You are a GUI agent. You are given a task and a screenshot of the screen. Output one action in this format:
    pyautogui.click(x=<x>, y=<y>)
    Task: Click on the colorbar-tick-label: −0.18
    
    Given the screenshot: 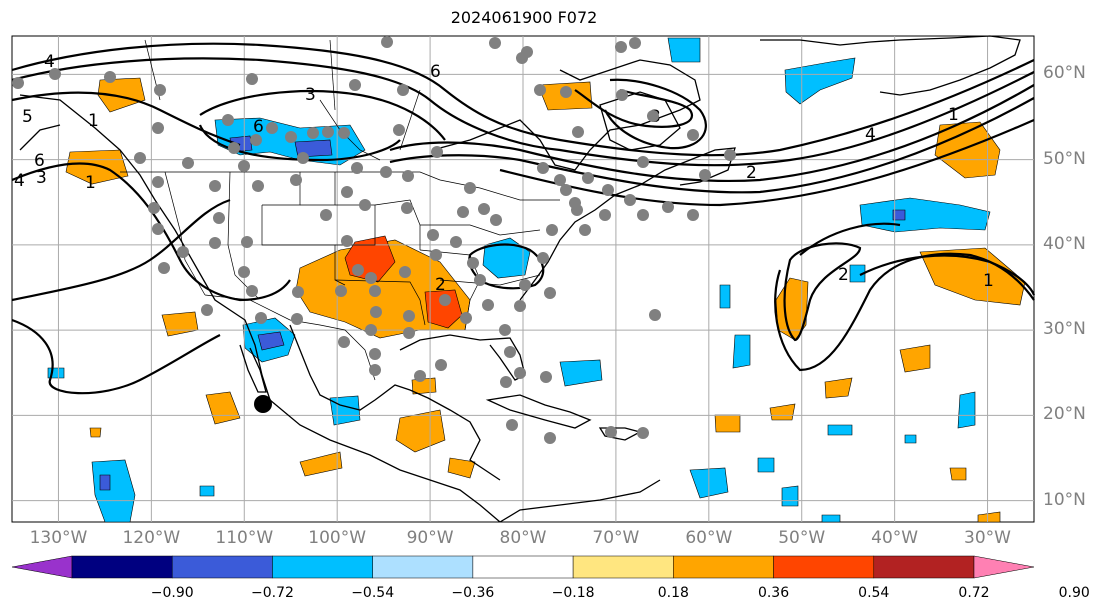 What is the action you would take?
    pyautogui.click(x=573, y=593)
    